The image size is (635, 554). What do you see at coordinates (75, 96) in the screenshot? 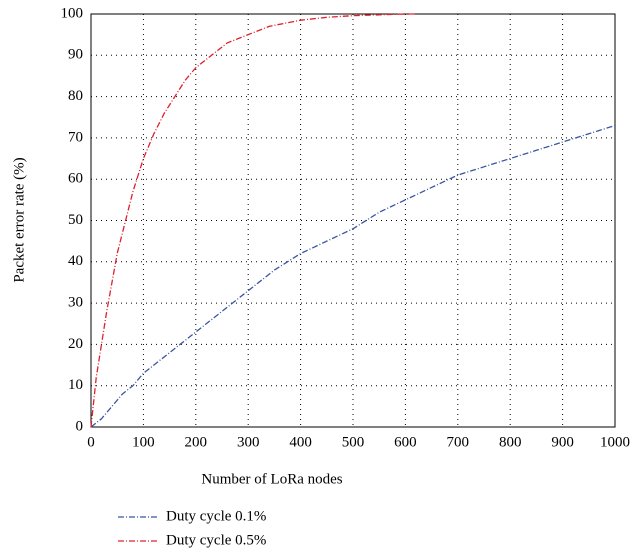
I see `y-tick-label: 80` at bounding box center [75, 96].